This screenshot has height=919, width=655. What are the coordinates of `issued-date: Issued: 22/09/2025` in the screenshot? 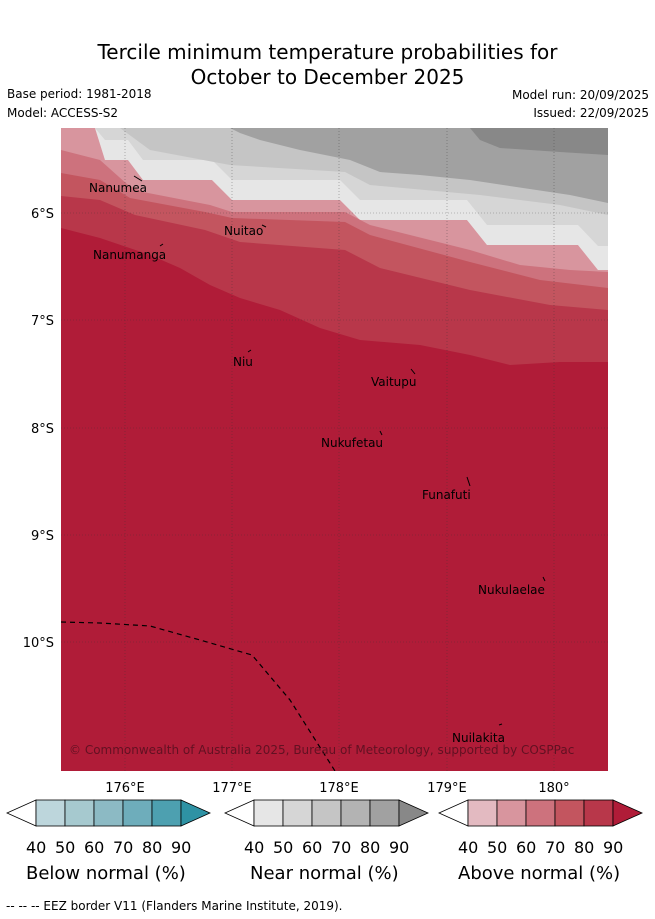 It's located at (591, 113).